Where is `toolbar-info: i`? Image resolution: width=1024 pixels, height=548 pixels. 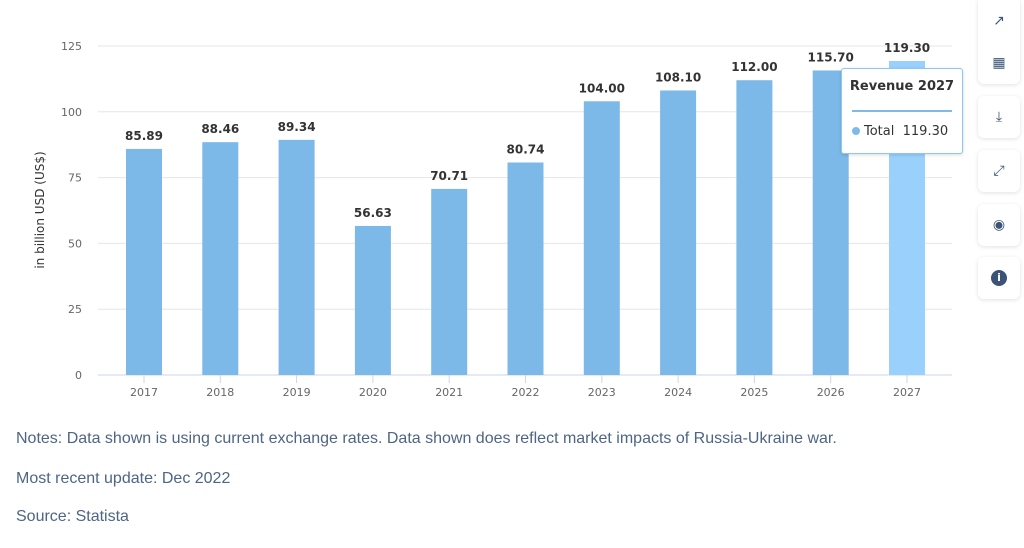 toolbar-info: i is located at coordinates (999, 278).